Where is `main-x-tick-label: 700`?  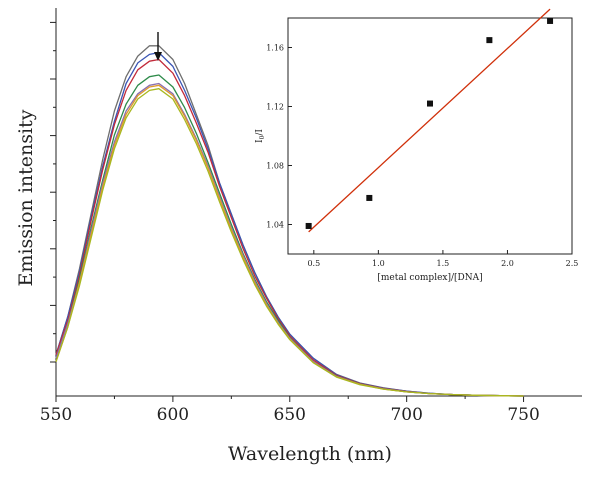
main-x-tick-label: 700 is located at coordinates (406, 415).